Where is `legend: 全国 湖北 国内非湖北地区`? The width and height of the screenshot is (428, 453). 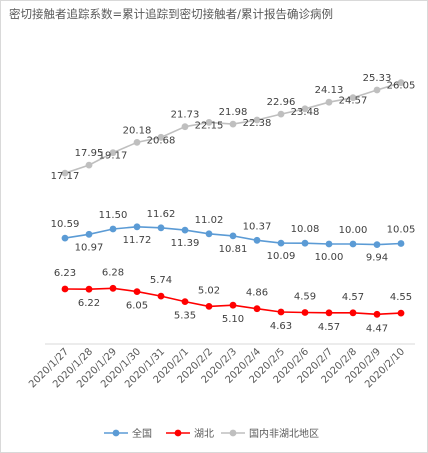
legend: 全国 湖北 国内非湖北地区 is located at coordinates (211, 433).